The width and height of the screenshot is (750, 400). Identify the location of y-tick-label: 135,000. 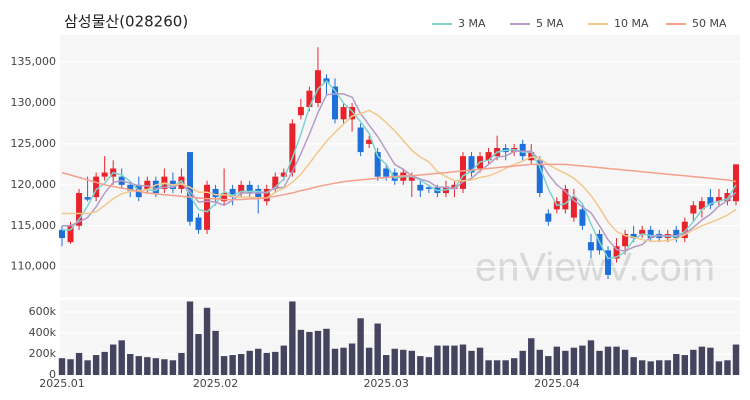
(34, 61).